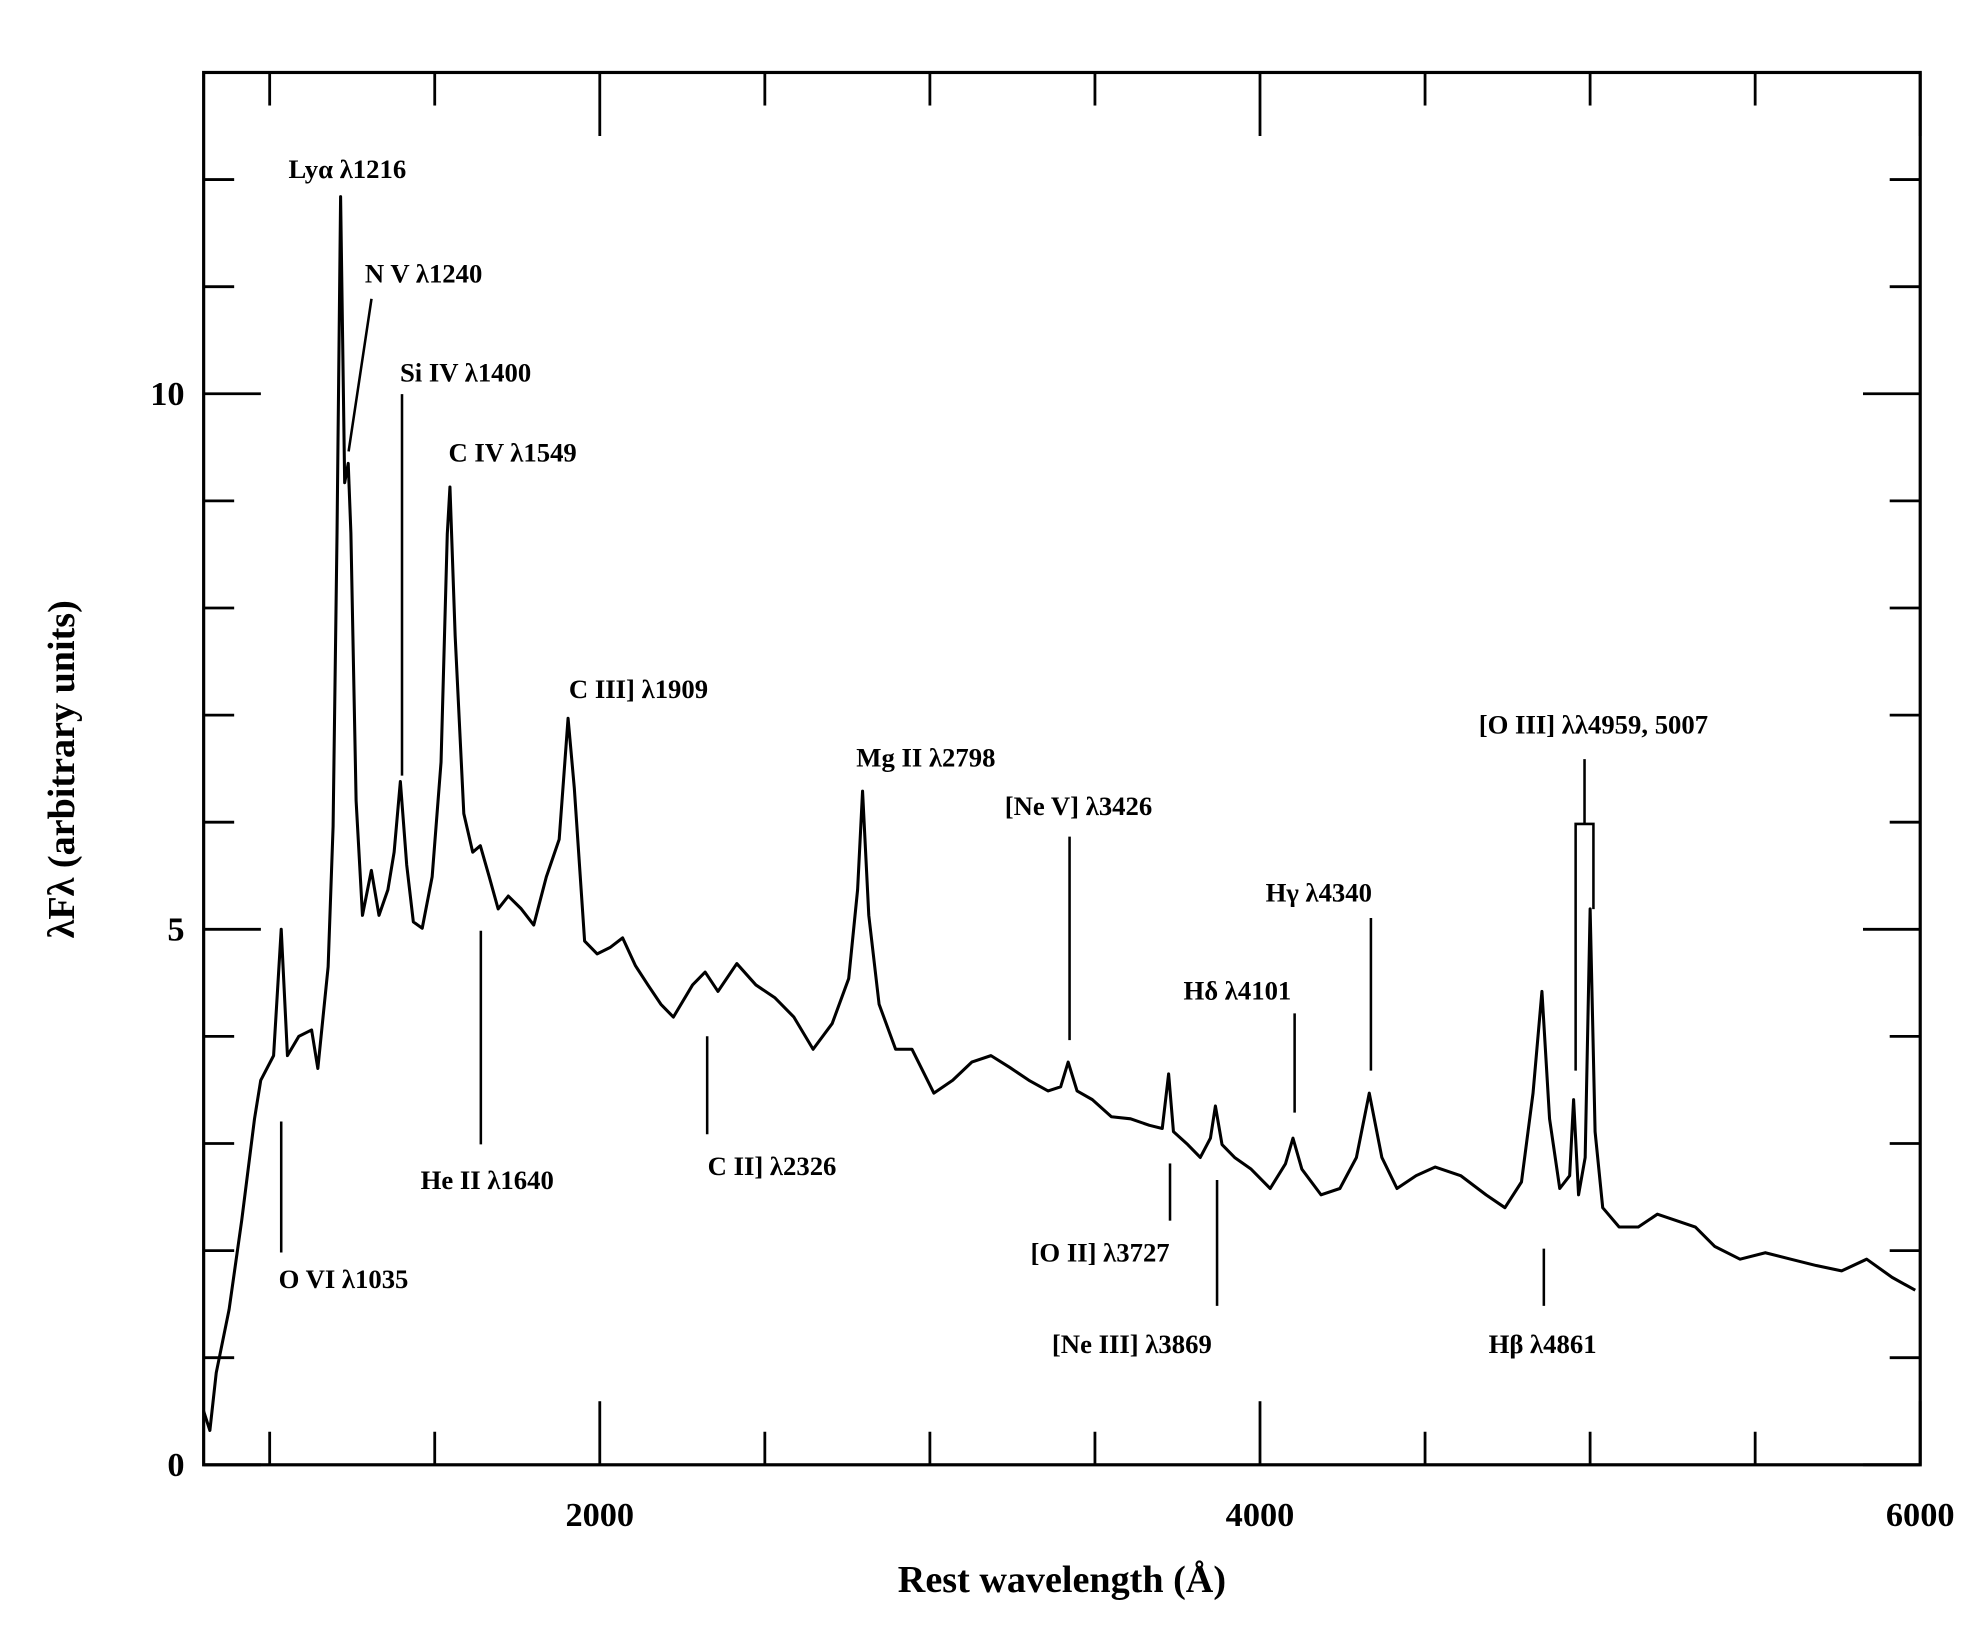 This screenshot has width=1984, height=1639. Describe the element at coordinates (167, 394) in the screenshot. I see `y-tick-label: 10` at that location.